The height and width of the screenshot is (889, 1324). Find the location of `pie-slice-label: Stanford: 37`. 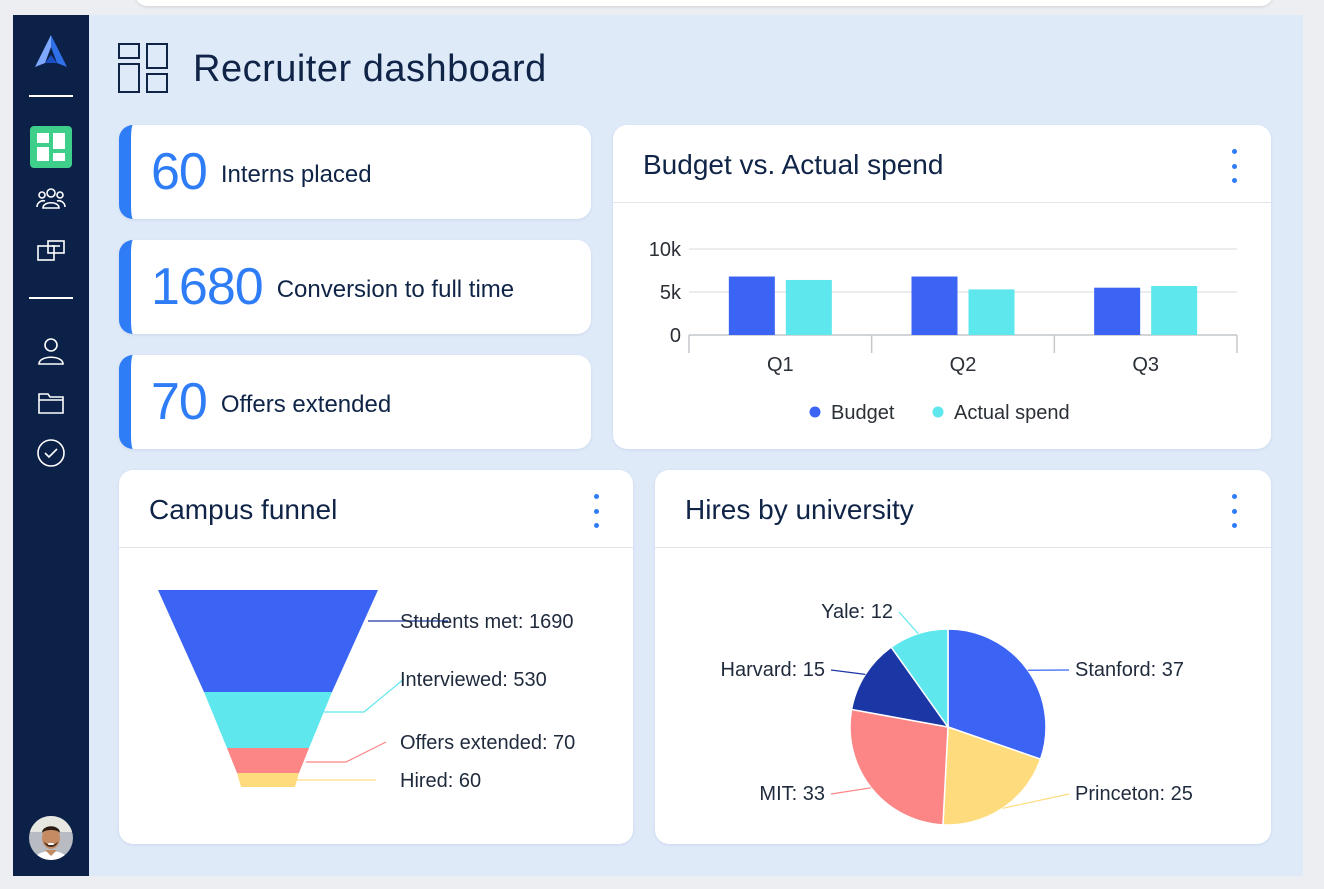

pie-slice-label: Stanford: 37 is located at coordinates (1129, 670).